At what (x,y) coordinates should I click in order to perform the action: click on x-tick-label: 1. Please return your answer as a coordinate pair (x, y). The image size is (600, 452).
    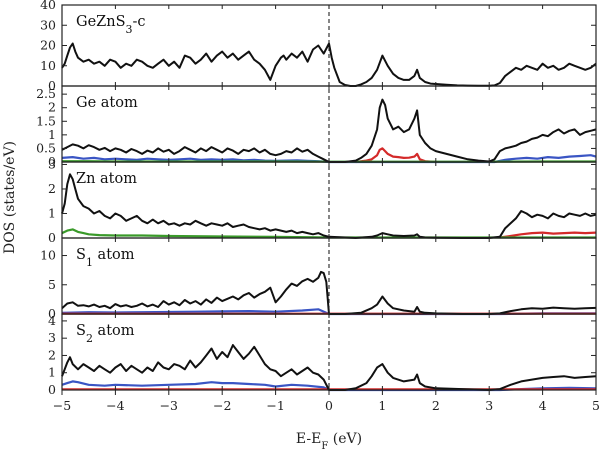
    Looking at the image, I should click on (382, 405).